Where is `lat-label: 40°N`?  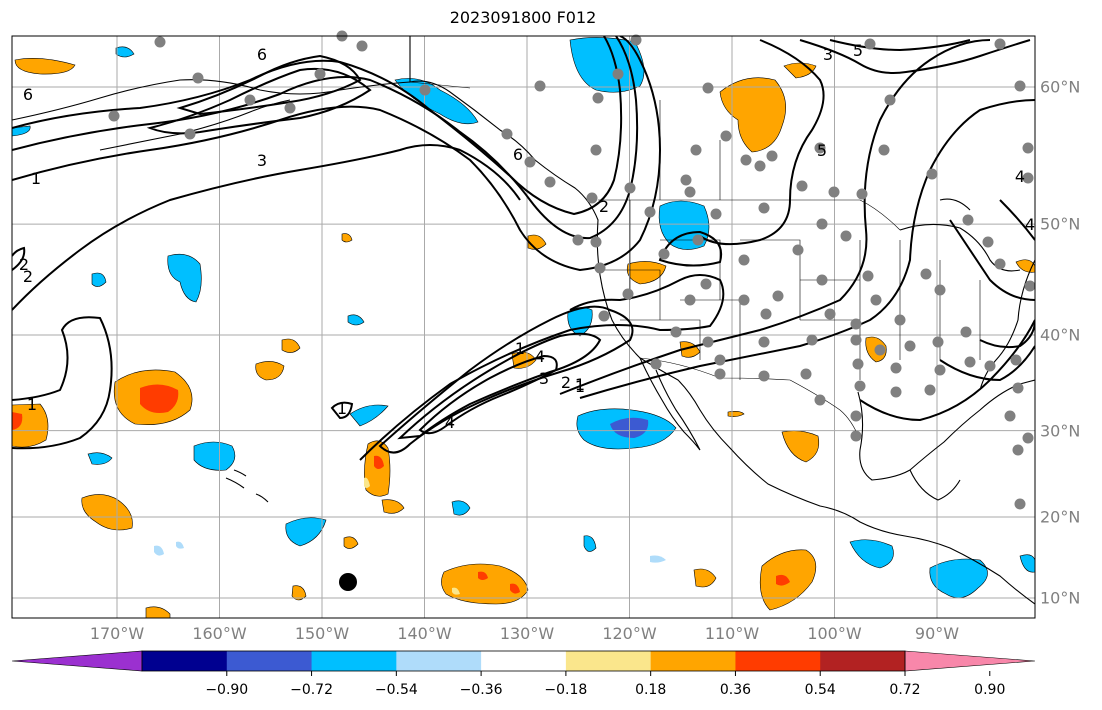 lat-label: 40°N is located at coordinates (1060, 335).